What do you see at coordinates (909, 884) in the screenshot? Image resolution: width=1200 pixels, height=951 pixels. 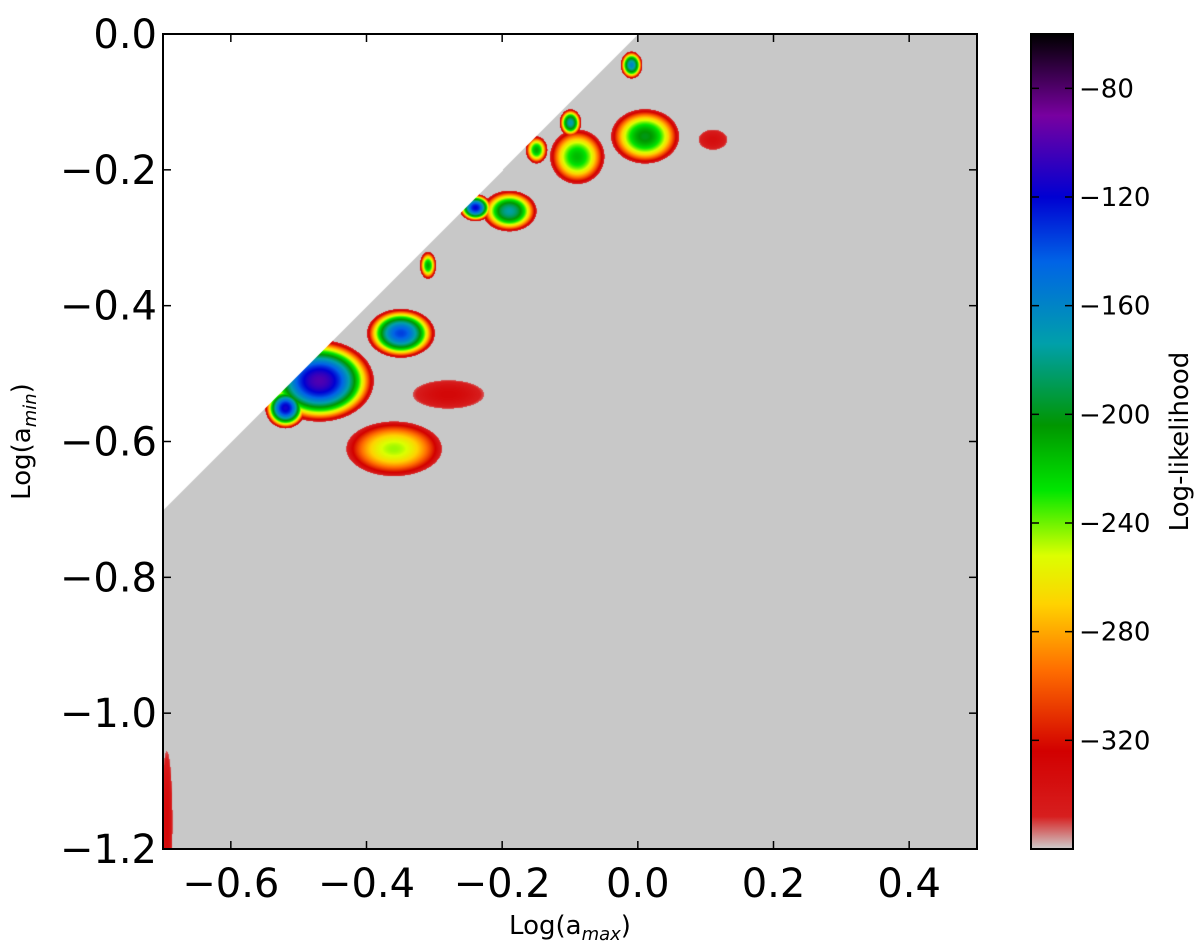 I see `x-tick-label: 0.4` at bounding box center [909, 884].